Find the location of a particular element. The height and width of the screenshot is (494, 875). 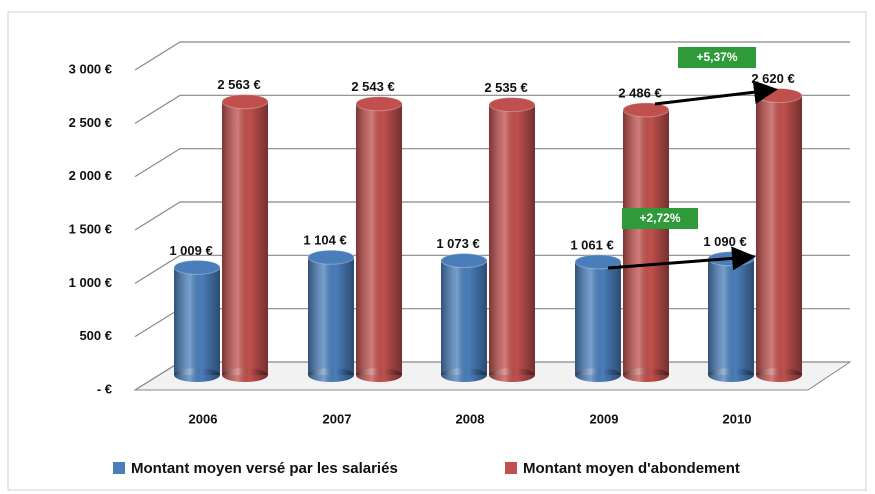

y-tick-label: 1 000 € is located at coordinates (90, 282).